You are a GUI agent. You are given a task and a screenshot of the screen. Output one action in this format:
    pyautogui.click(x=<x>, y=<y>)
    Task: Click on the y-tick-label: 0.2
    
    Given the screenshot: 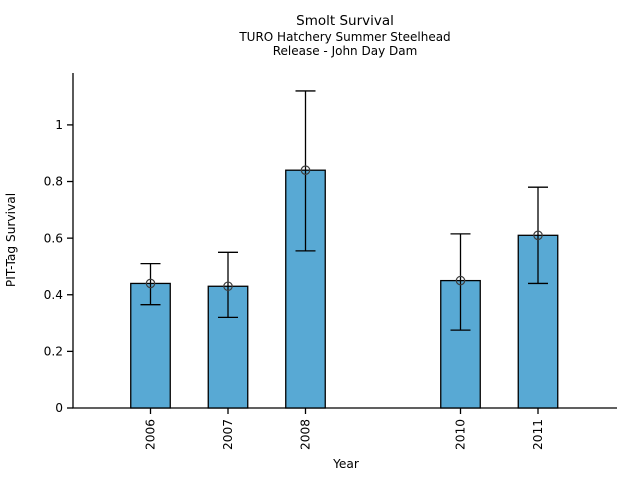 What is the action you would take?
    pyautogui.click(x=53, y=352)
    